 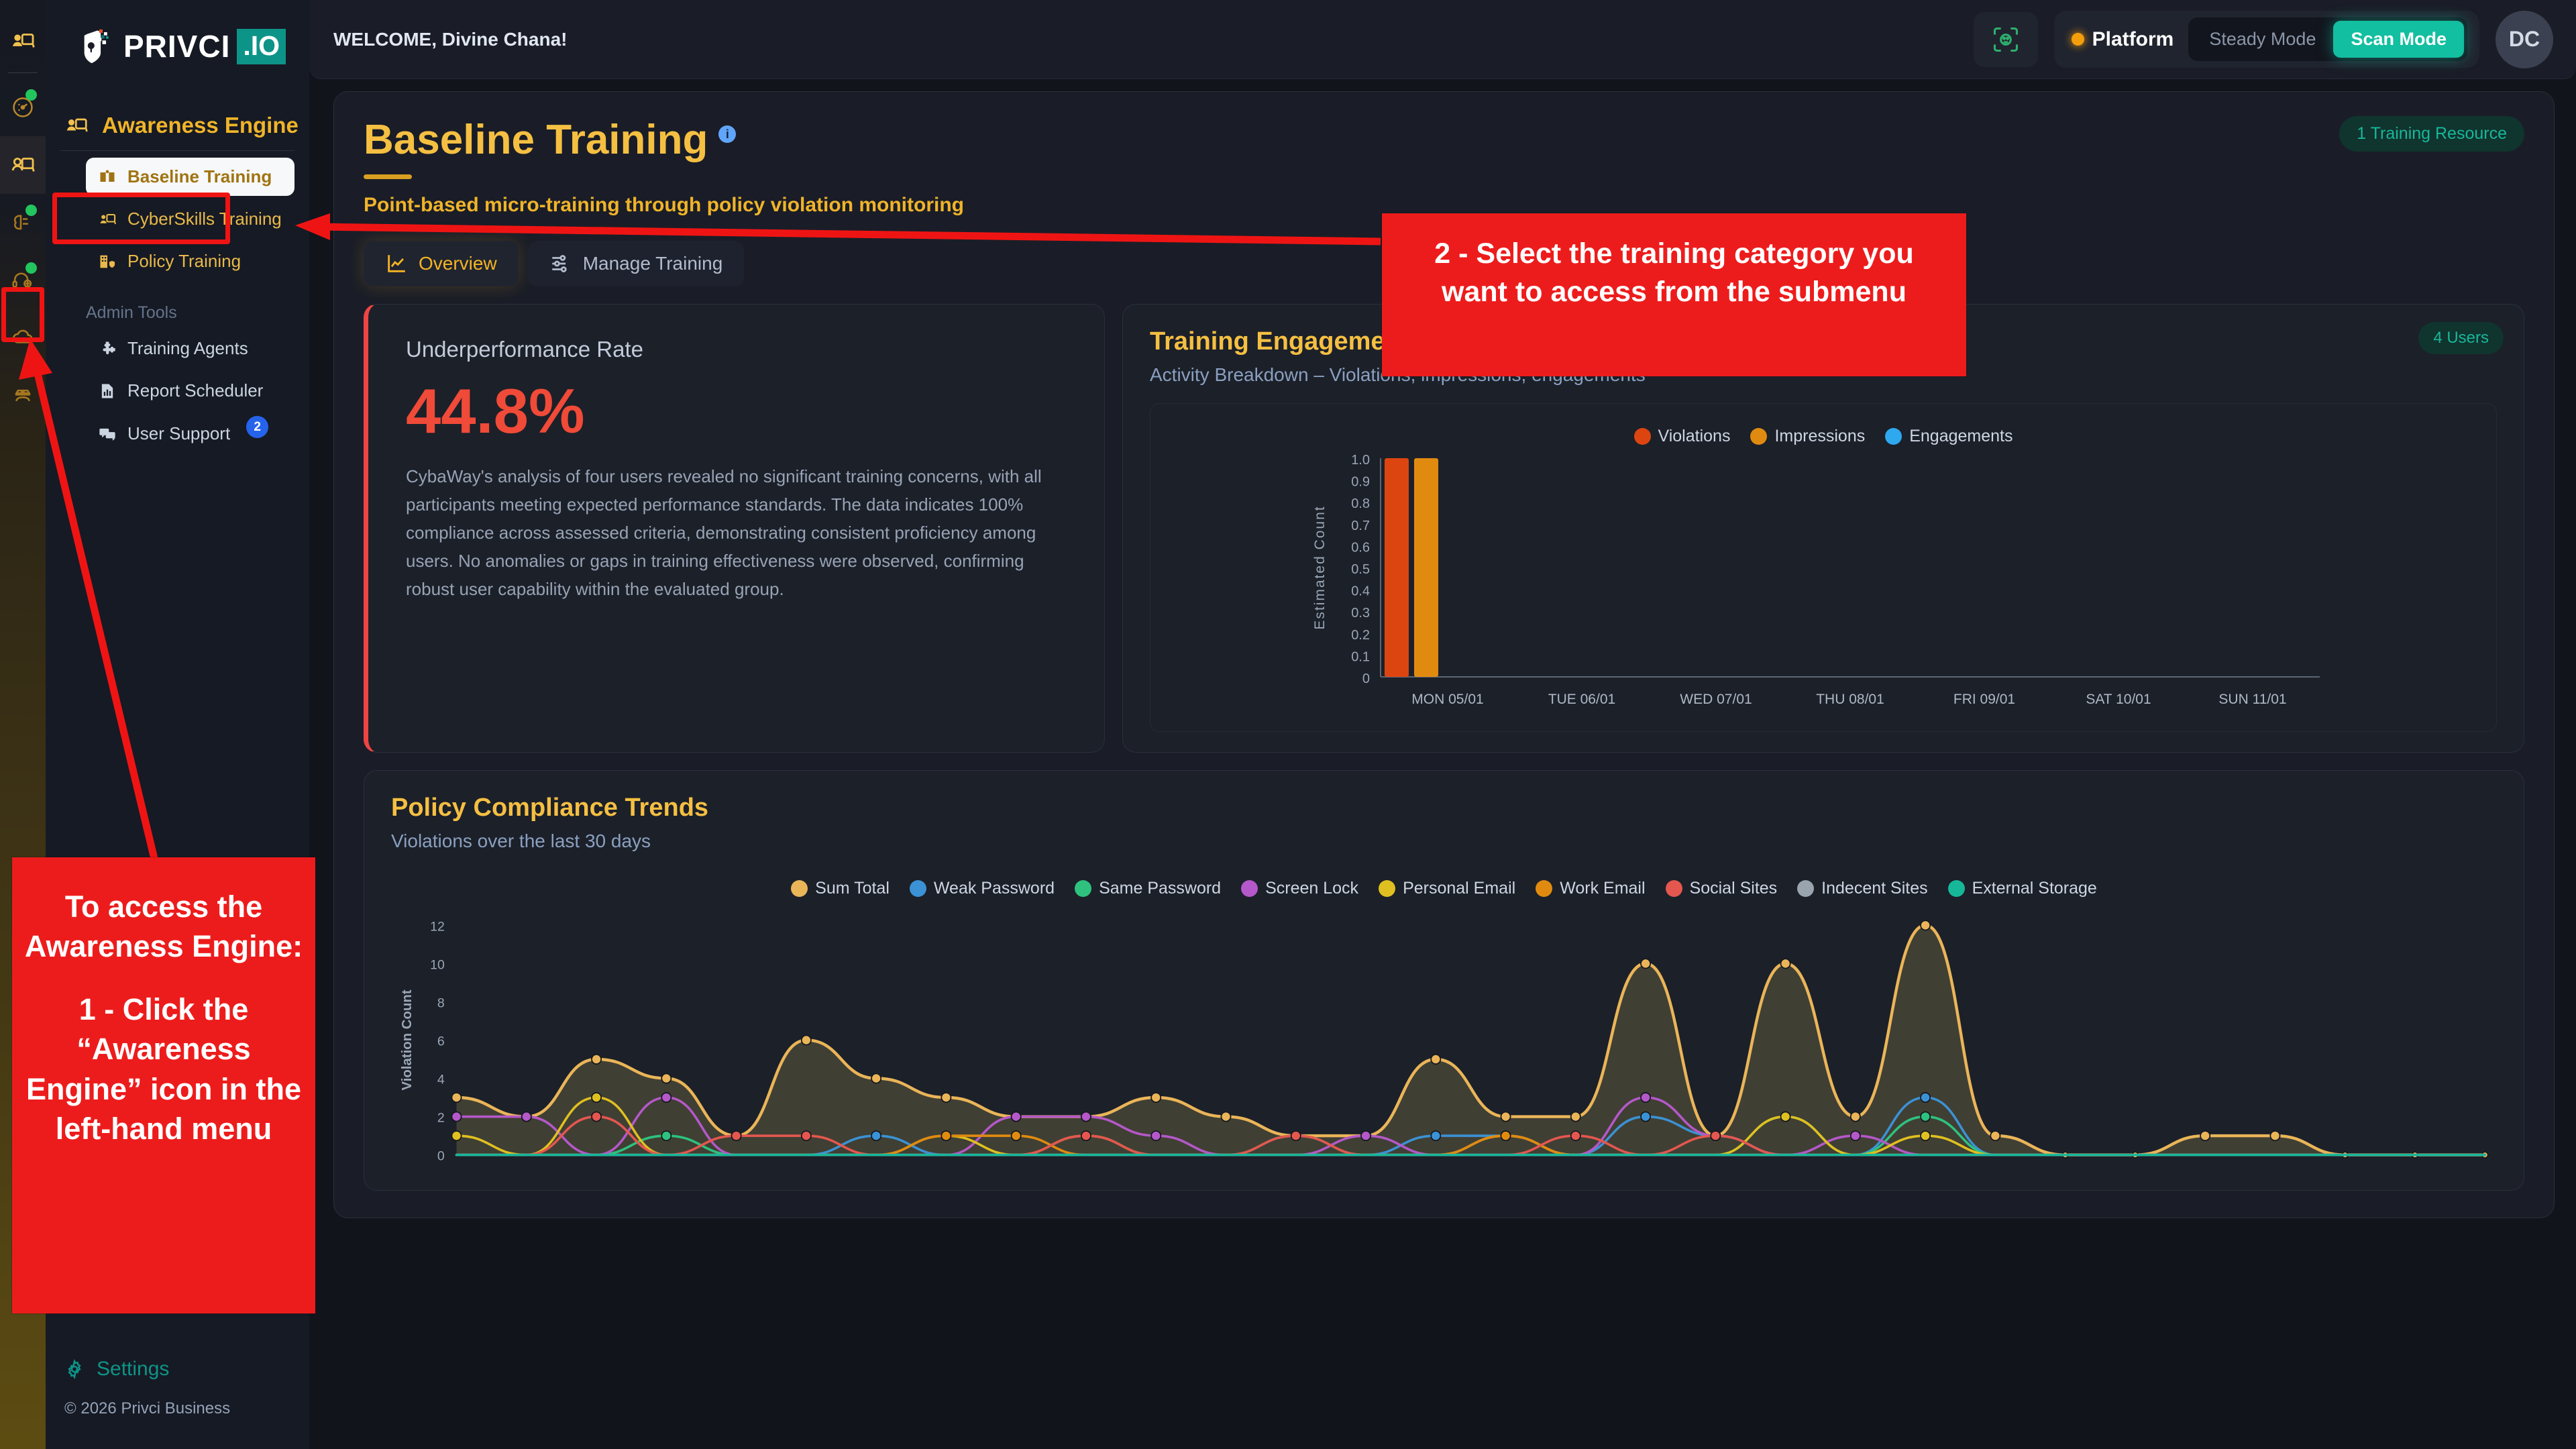 I want to click on top-bar-controls: Platform Steady Mode Scan Mode DC, so click(x=2263, y=39).